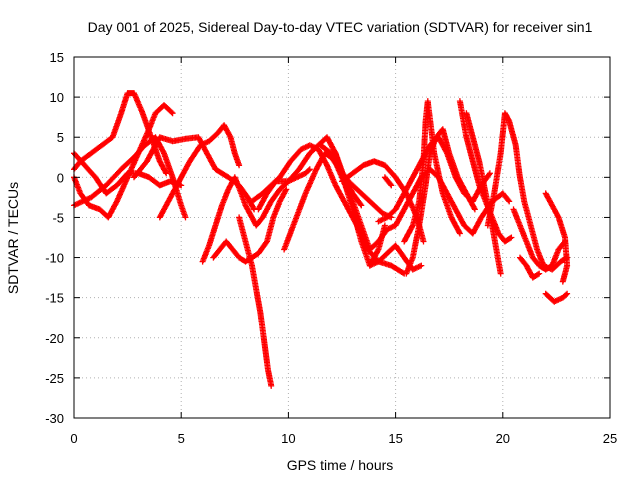 This screenshot has width=640, height=480. What do you see at coordinates (57, 97) in the screenshot?
I see `y-tick-label: 10` at bounding box center [57, 97].